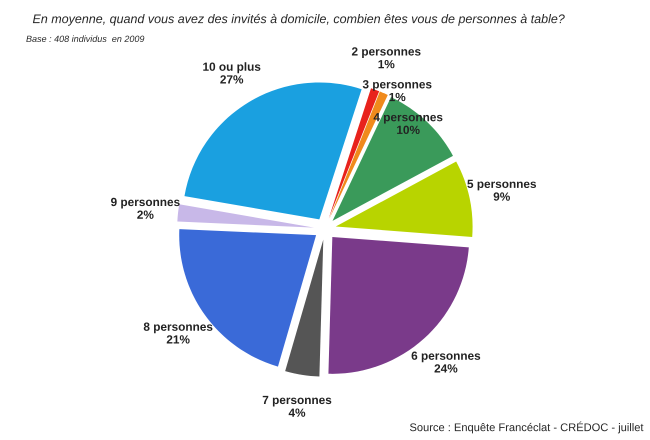 Image resolution: width=650 pixels, height=440 pixels. Describe the element at coordinates (297, 412) in the screenshot. I see `data-label: 4%` at that location.